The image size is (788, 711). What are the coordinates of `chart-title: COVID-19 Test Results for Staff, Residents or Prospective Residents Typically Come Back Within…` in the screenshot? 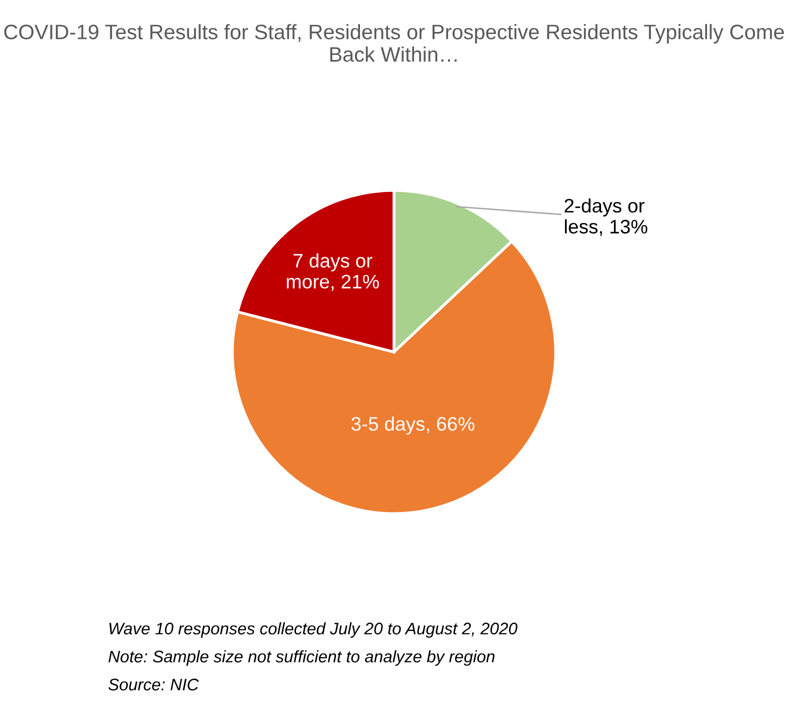 It's located at (394, 43).